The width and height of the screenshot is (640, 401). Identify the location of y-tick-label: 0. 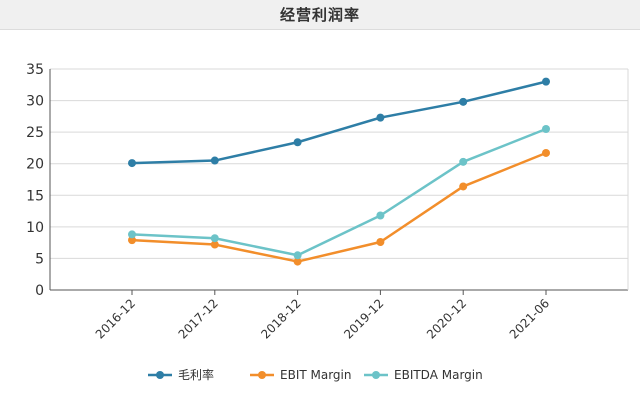
(39, 291).